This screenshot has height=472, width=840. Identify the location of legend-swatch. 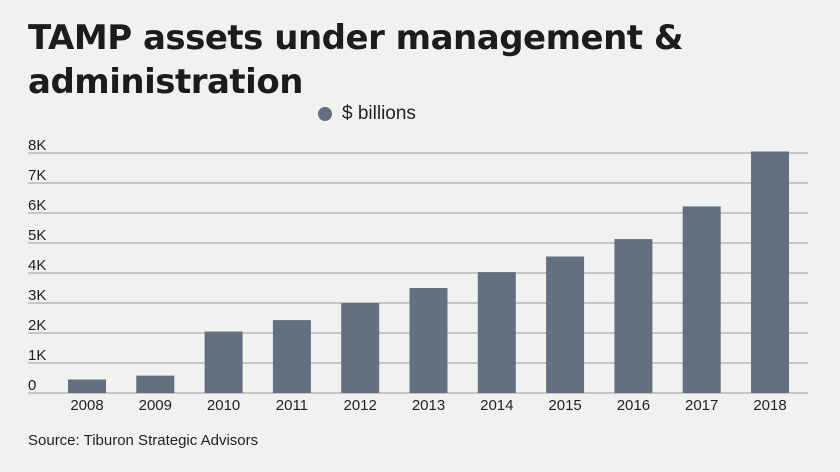
(325, 114).